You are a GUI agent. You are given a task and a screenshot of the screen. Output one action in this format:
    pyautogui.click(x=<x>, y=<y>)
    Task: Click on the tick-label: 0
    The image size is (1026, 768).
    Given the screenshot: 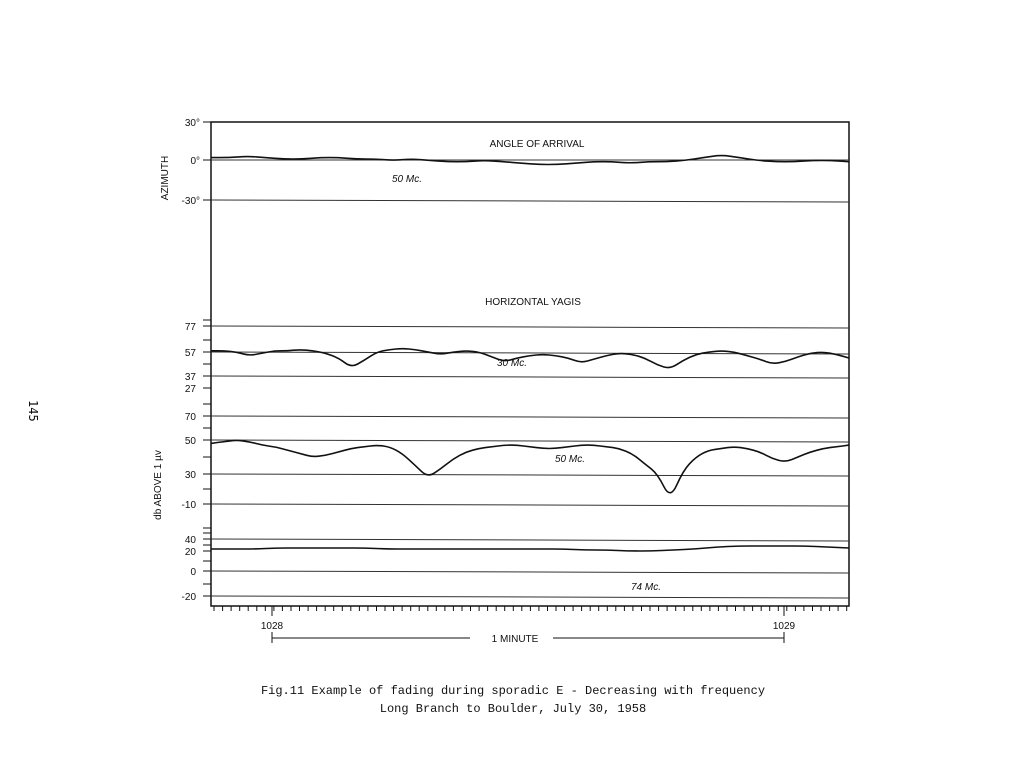 What is the action you would take?
    pyautogui.click(x=193, y=572)
    